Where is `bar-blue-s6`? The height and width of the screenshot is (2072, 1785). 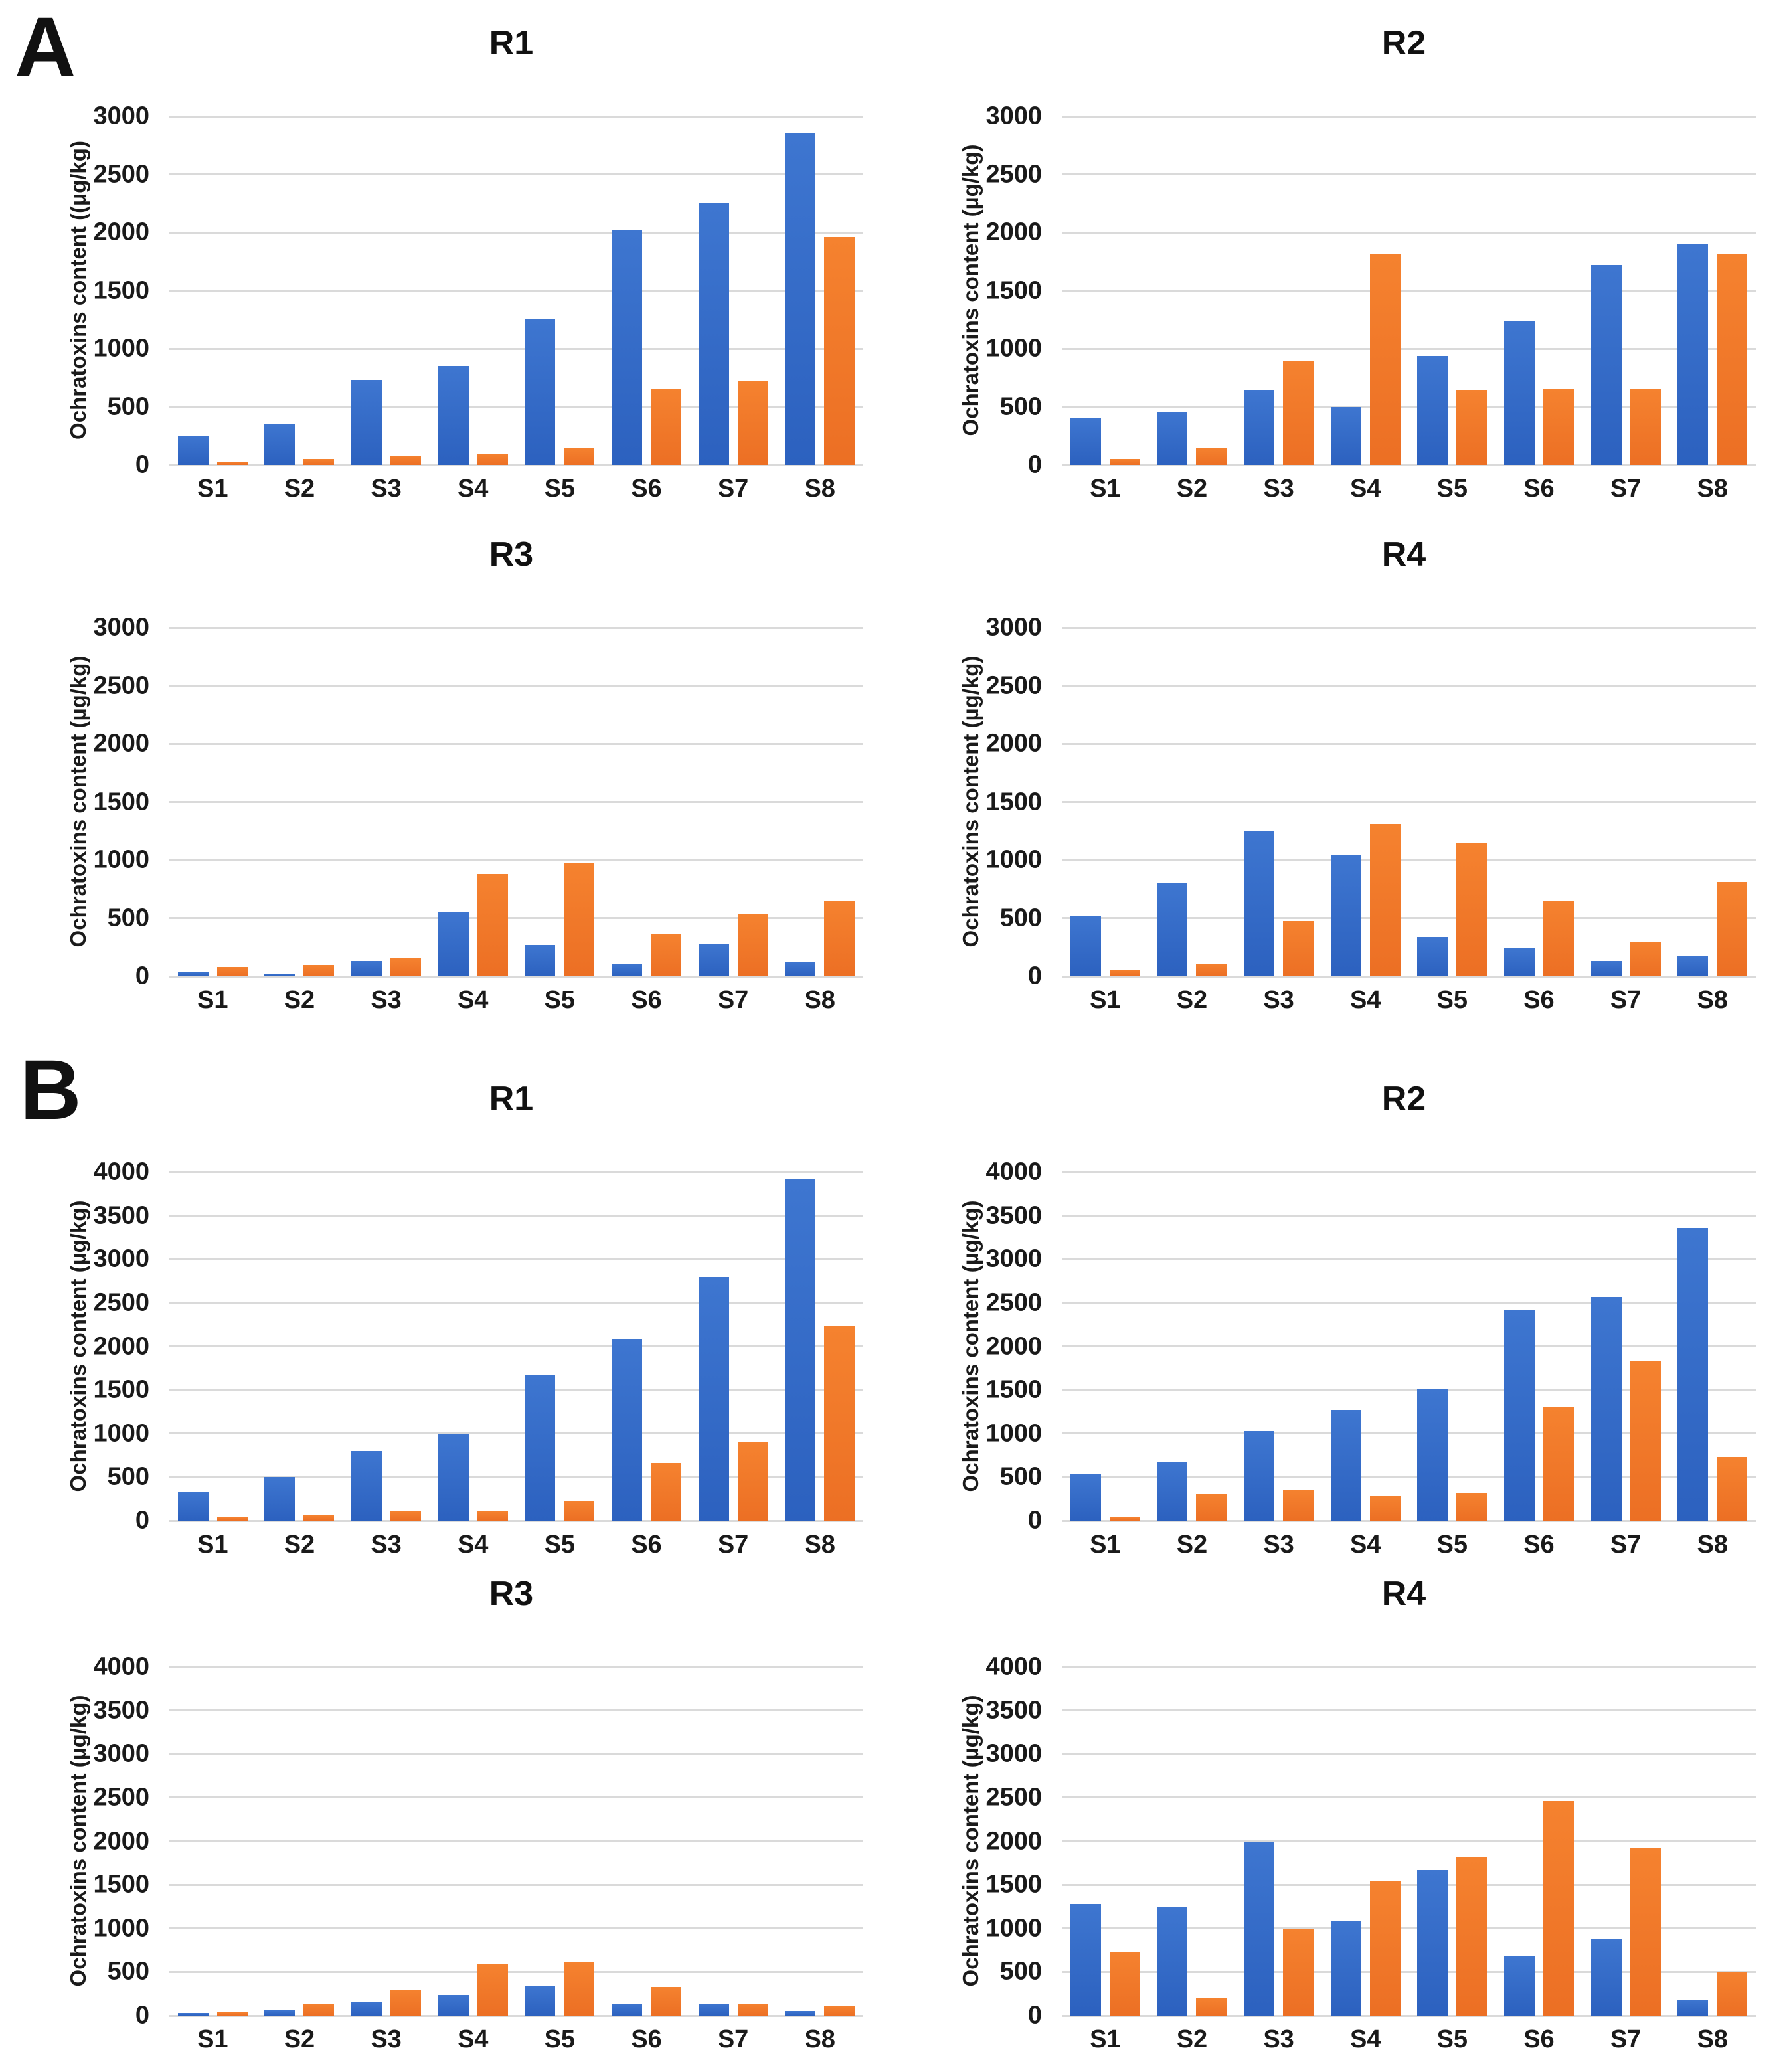 bar-blue-s6 is located at coordinates (626, 1430).